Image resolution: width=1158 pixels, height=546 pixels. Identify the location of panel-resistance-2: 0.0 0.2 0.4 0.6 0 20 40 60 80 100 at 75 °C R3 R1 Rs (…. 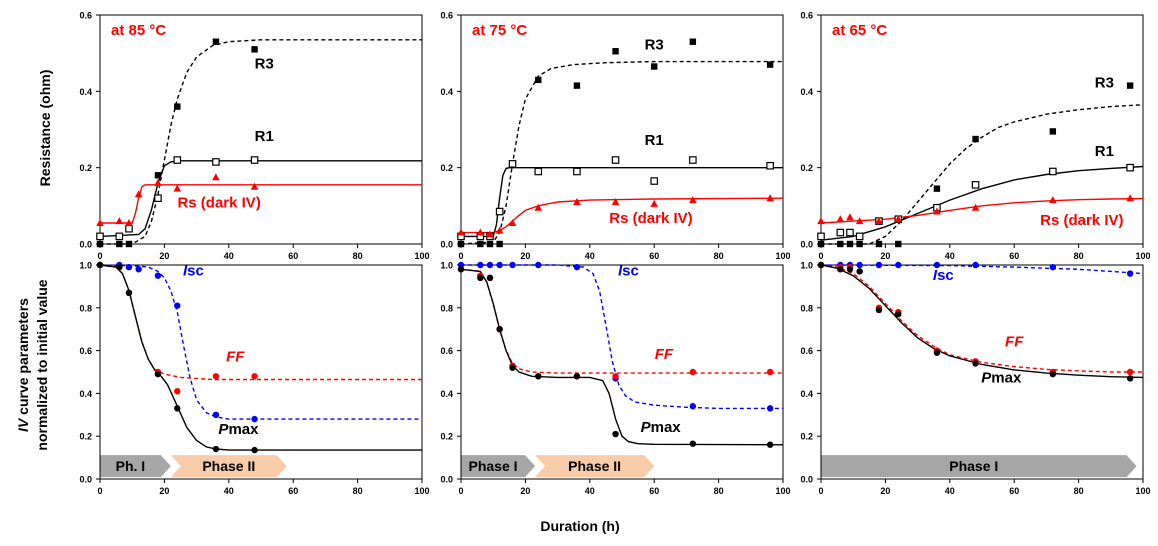
(615, 136).